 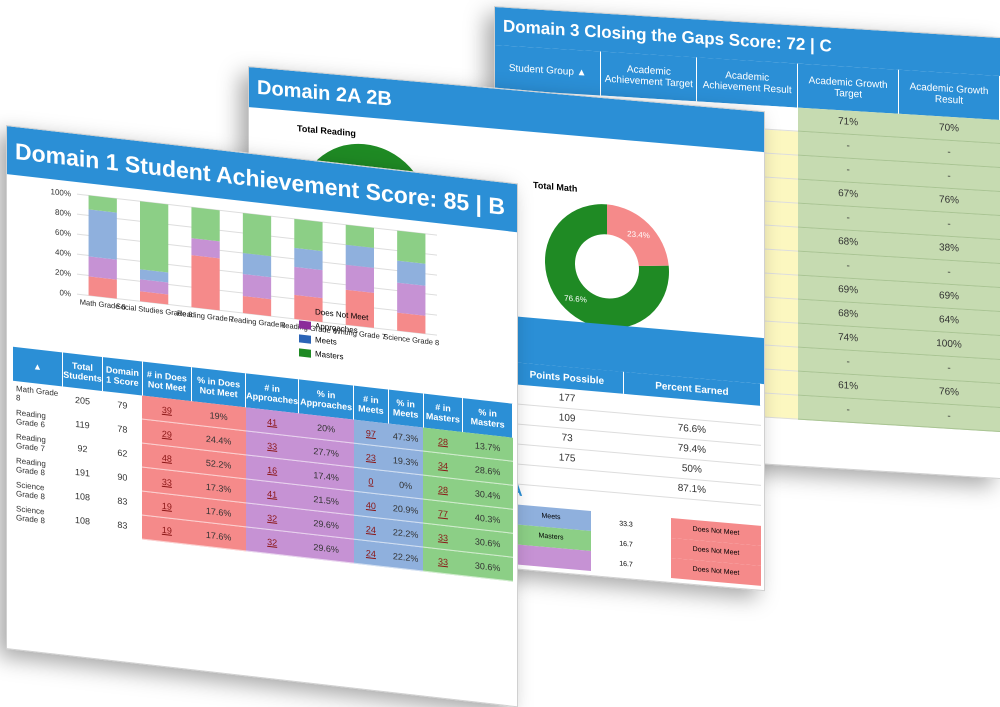 What do you see at coordinates (38, 515) in the screenshot?
I see `subject-cell: Science Grade 8` at bounding box center [38, 515].